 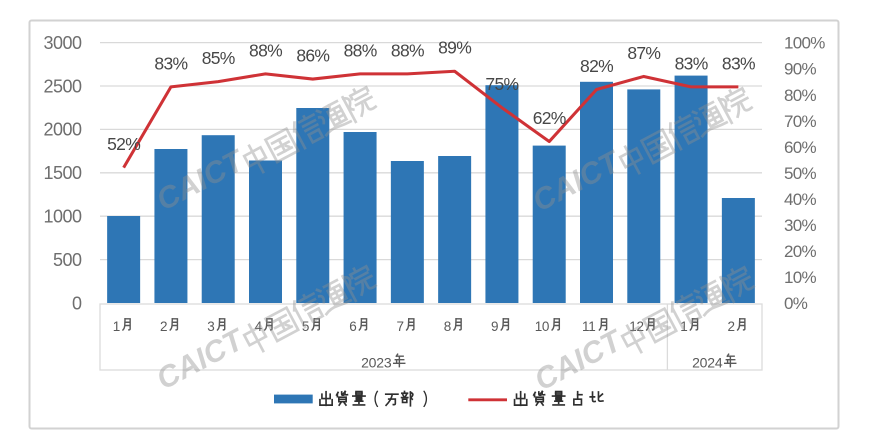 I want to click on svg-text: 7, so click(x=400, y=326).